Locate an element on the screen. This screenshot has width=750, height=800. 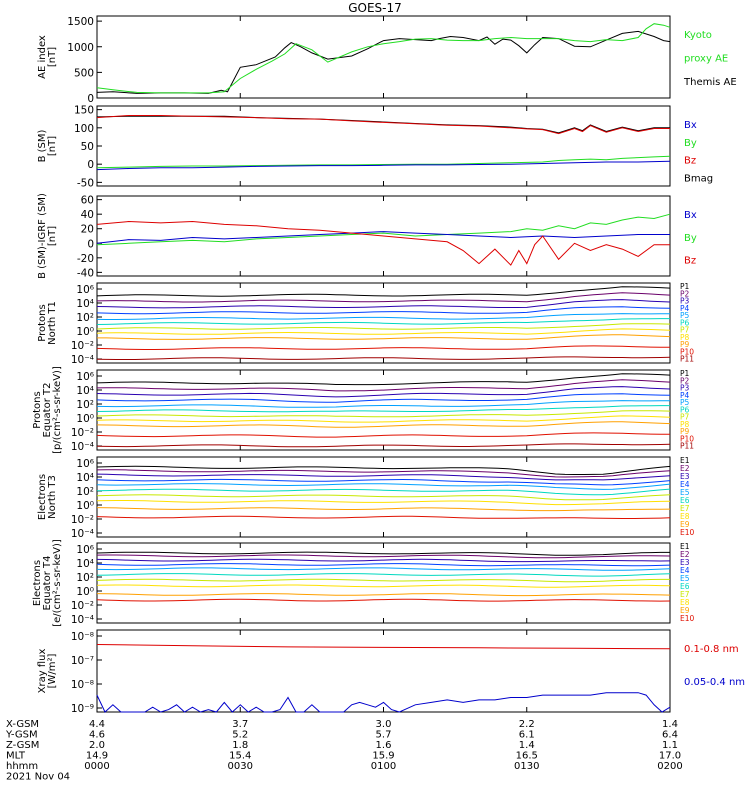
panel-7-ytick-label: 10⁶ is located at coordinates (85, 550).